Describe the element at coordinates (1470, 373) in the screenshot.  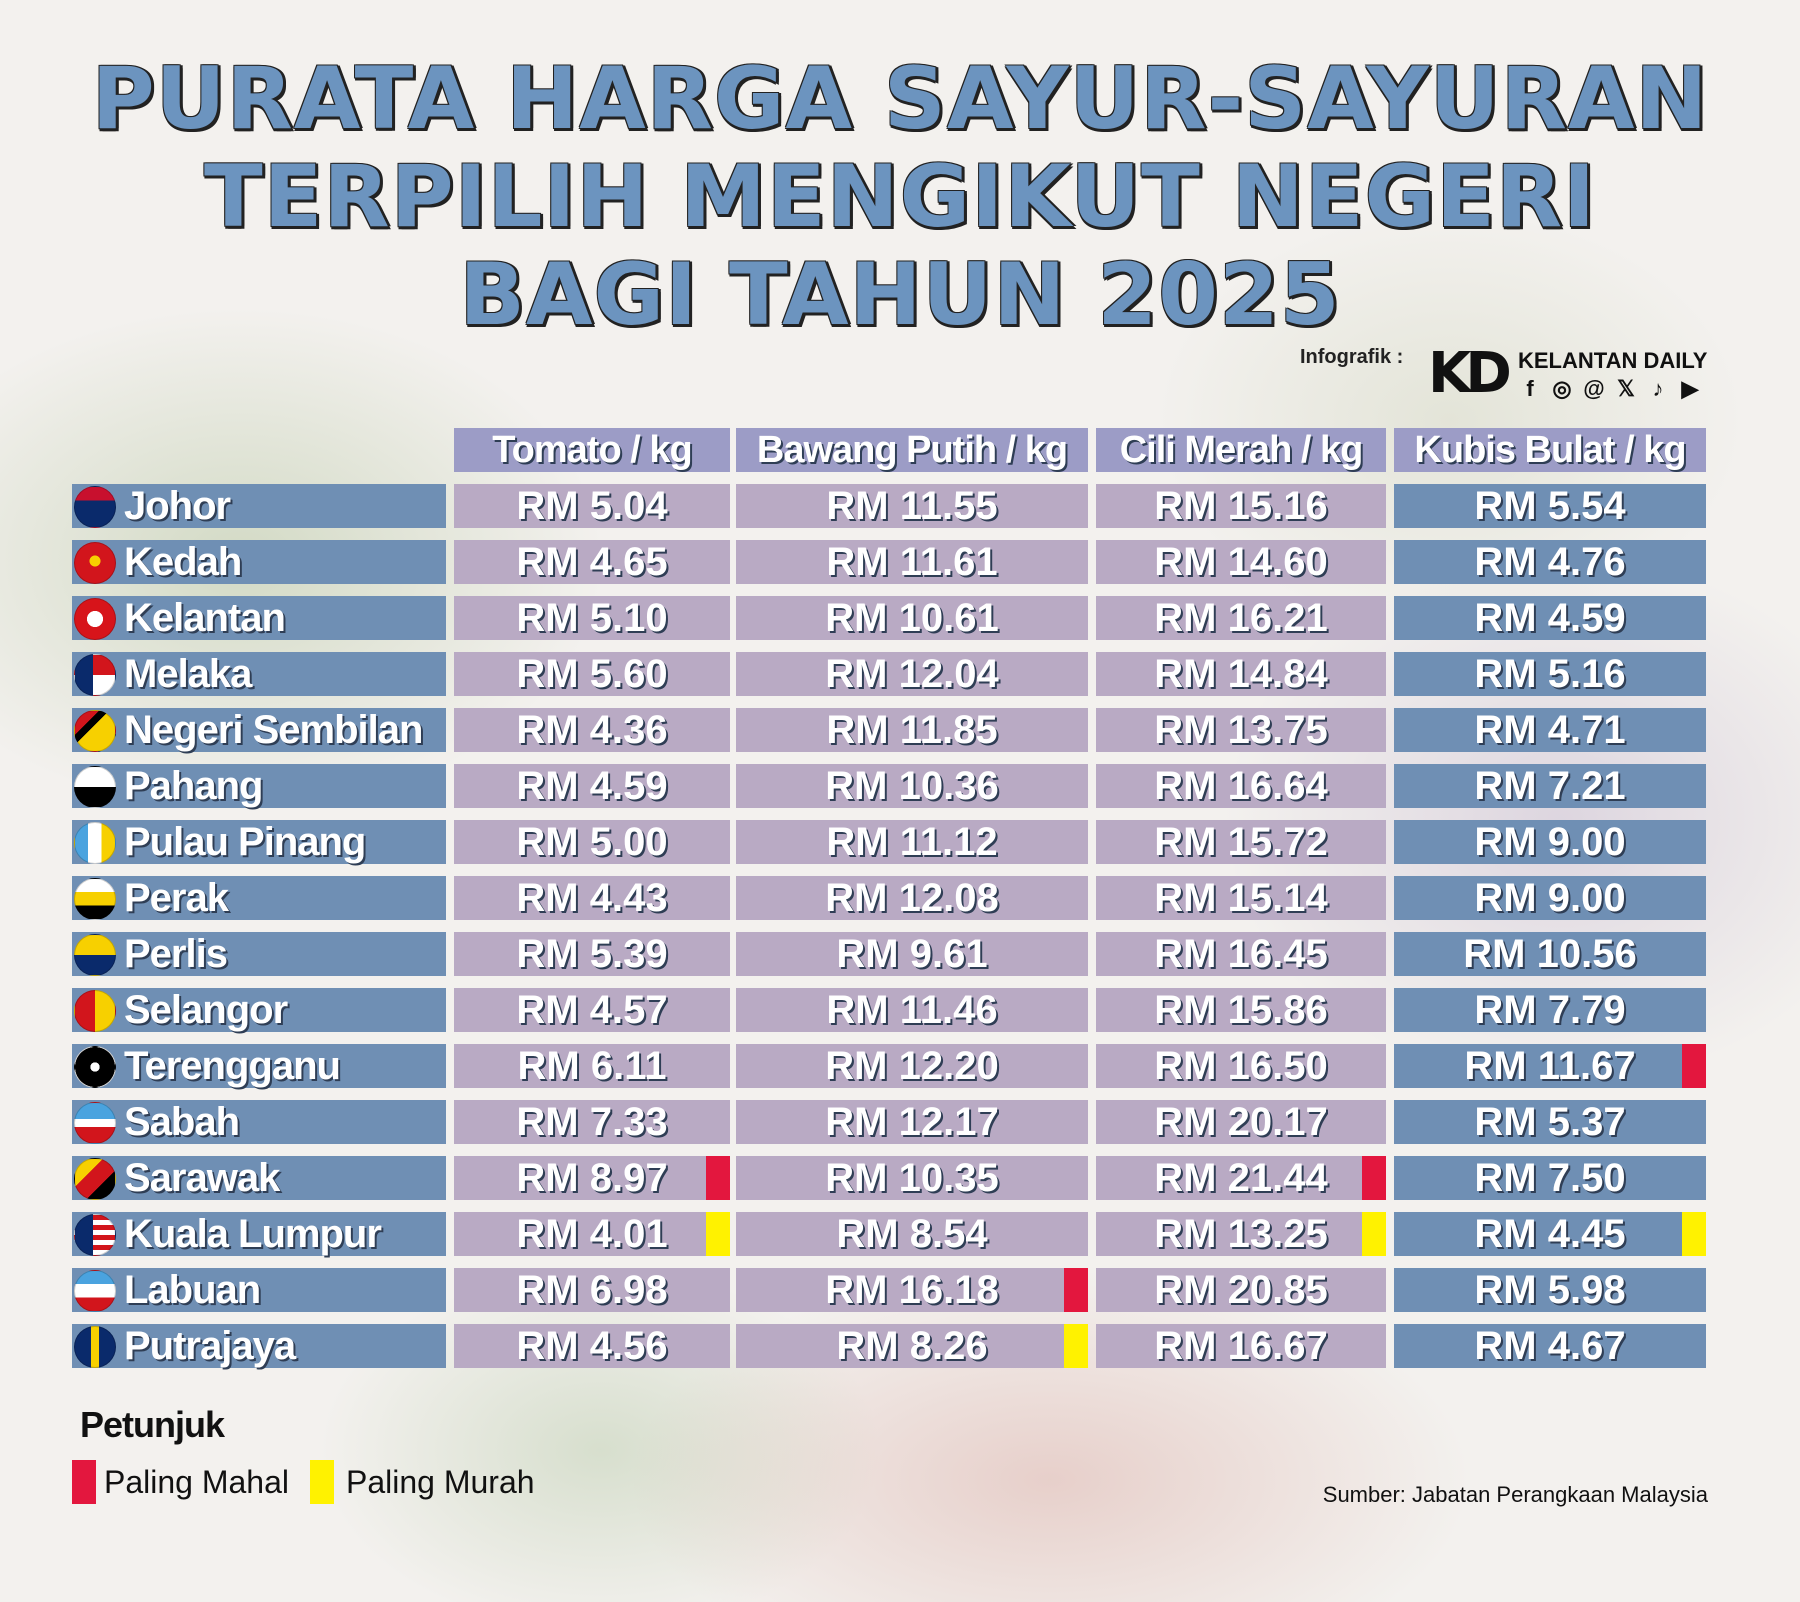
I see `kd-logo: KD` at that location.